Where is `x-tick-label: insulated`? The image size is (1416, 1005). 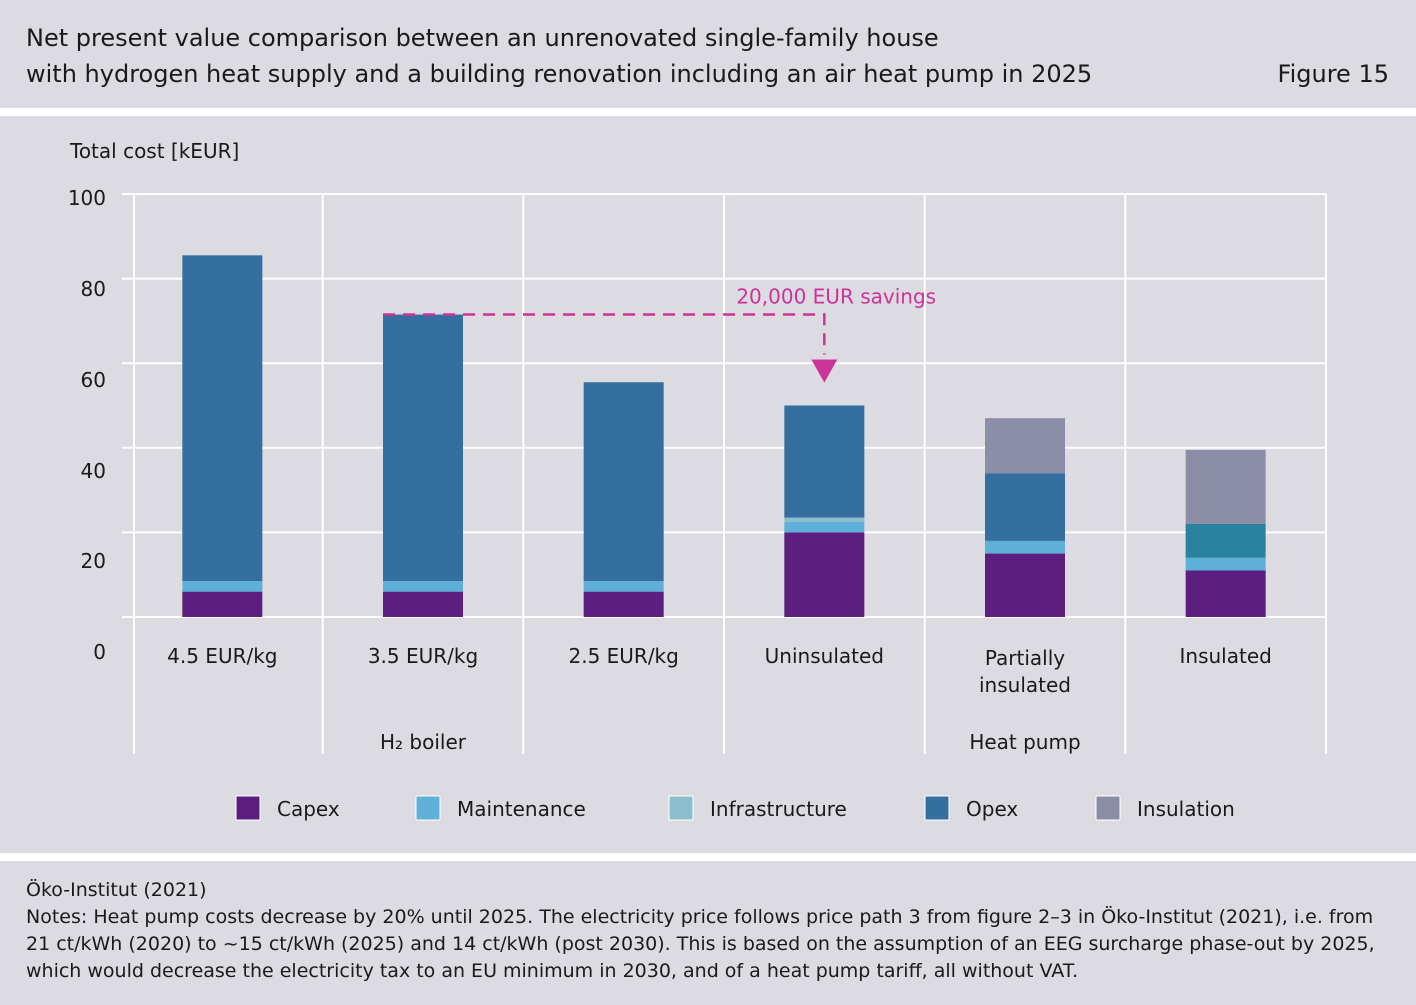
x-tick-label: insulated is located at coordinates (1025, 685).